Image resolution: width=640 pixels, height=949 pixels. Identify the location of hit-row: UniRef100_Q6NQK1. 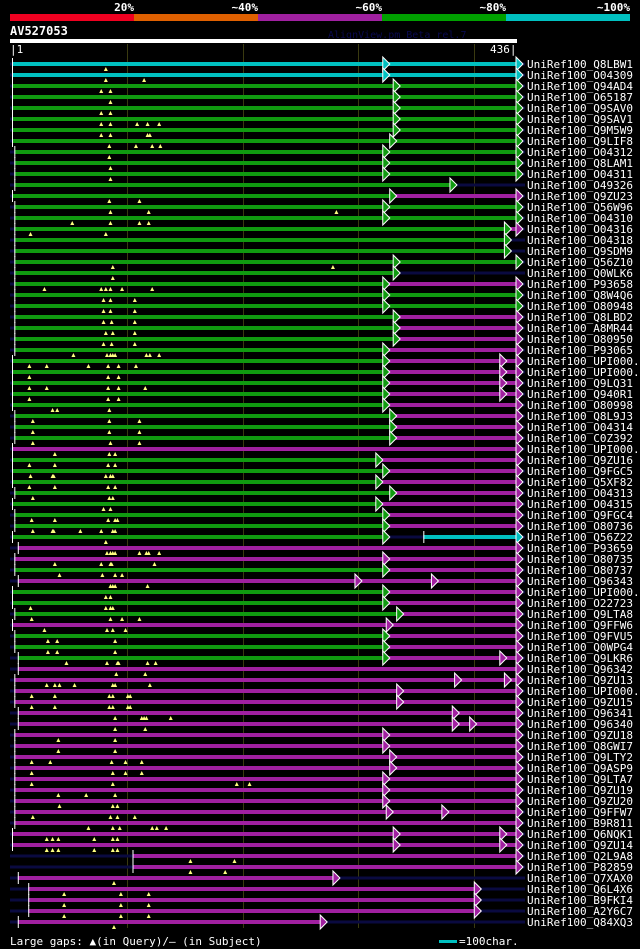
(321, 834).